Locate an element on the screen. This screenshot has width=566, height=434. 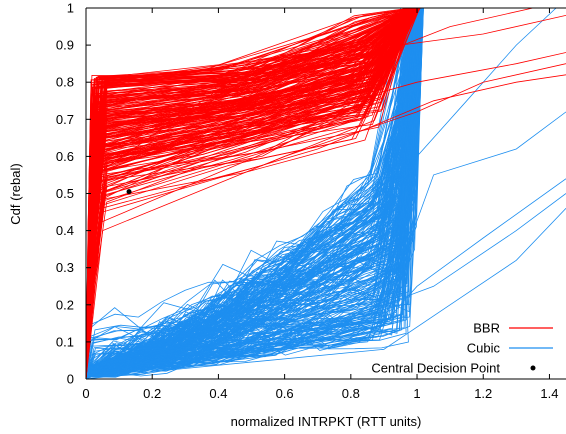
y-axis-title: Cdf (rebal) is located at coordinates (15, 193).